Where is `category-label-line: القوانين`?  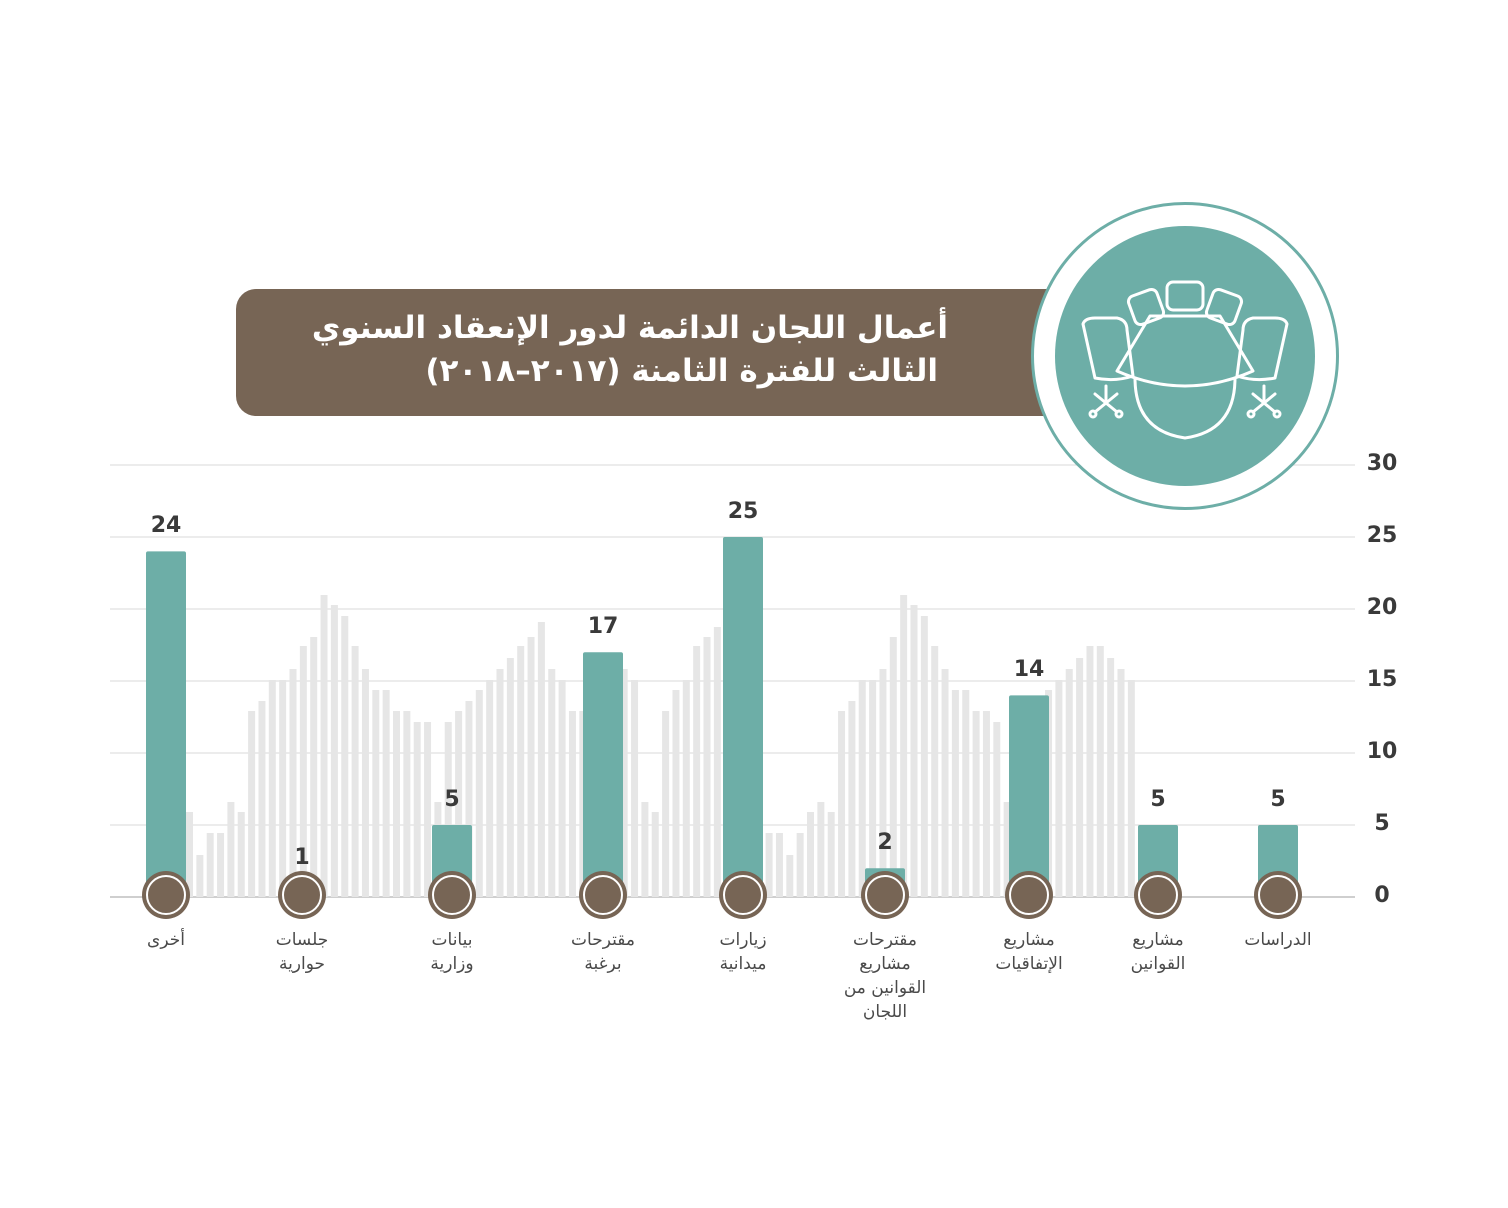 category-label-line: القوانين is located at coordinates (1158, 964).